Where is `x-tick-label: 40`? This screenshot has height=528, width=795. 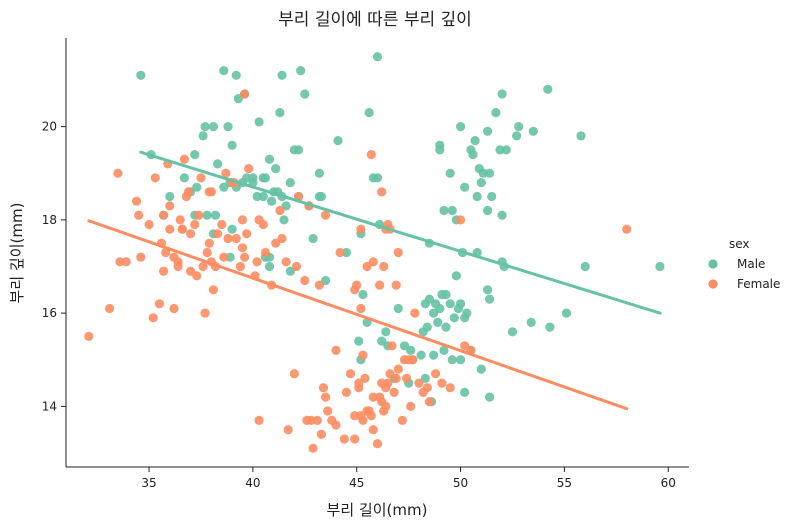 x-tick-label: 40 is located at coordinates (252, 483).